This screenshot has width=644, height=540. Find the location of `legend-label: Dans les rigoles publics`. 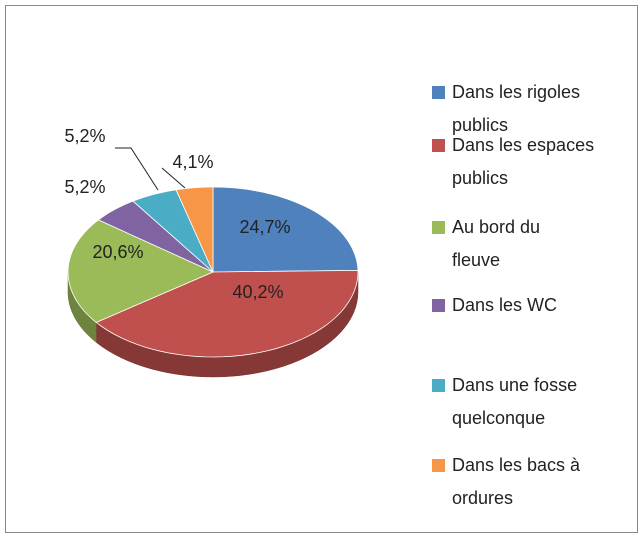

legend-label: Dans les rigoles publics is located at coordinates (516, 108).